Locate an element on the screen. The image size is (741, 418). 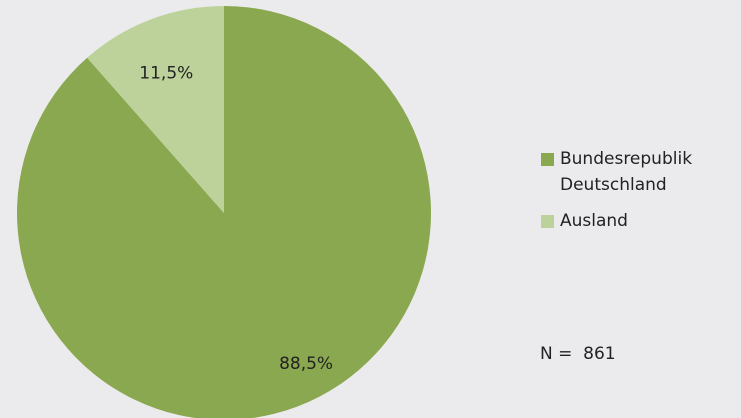
legend-item: Ausland is located at coordinates (626, 221).